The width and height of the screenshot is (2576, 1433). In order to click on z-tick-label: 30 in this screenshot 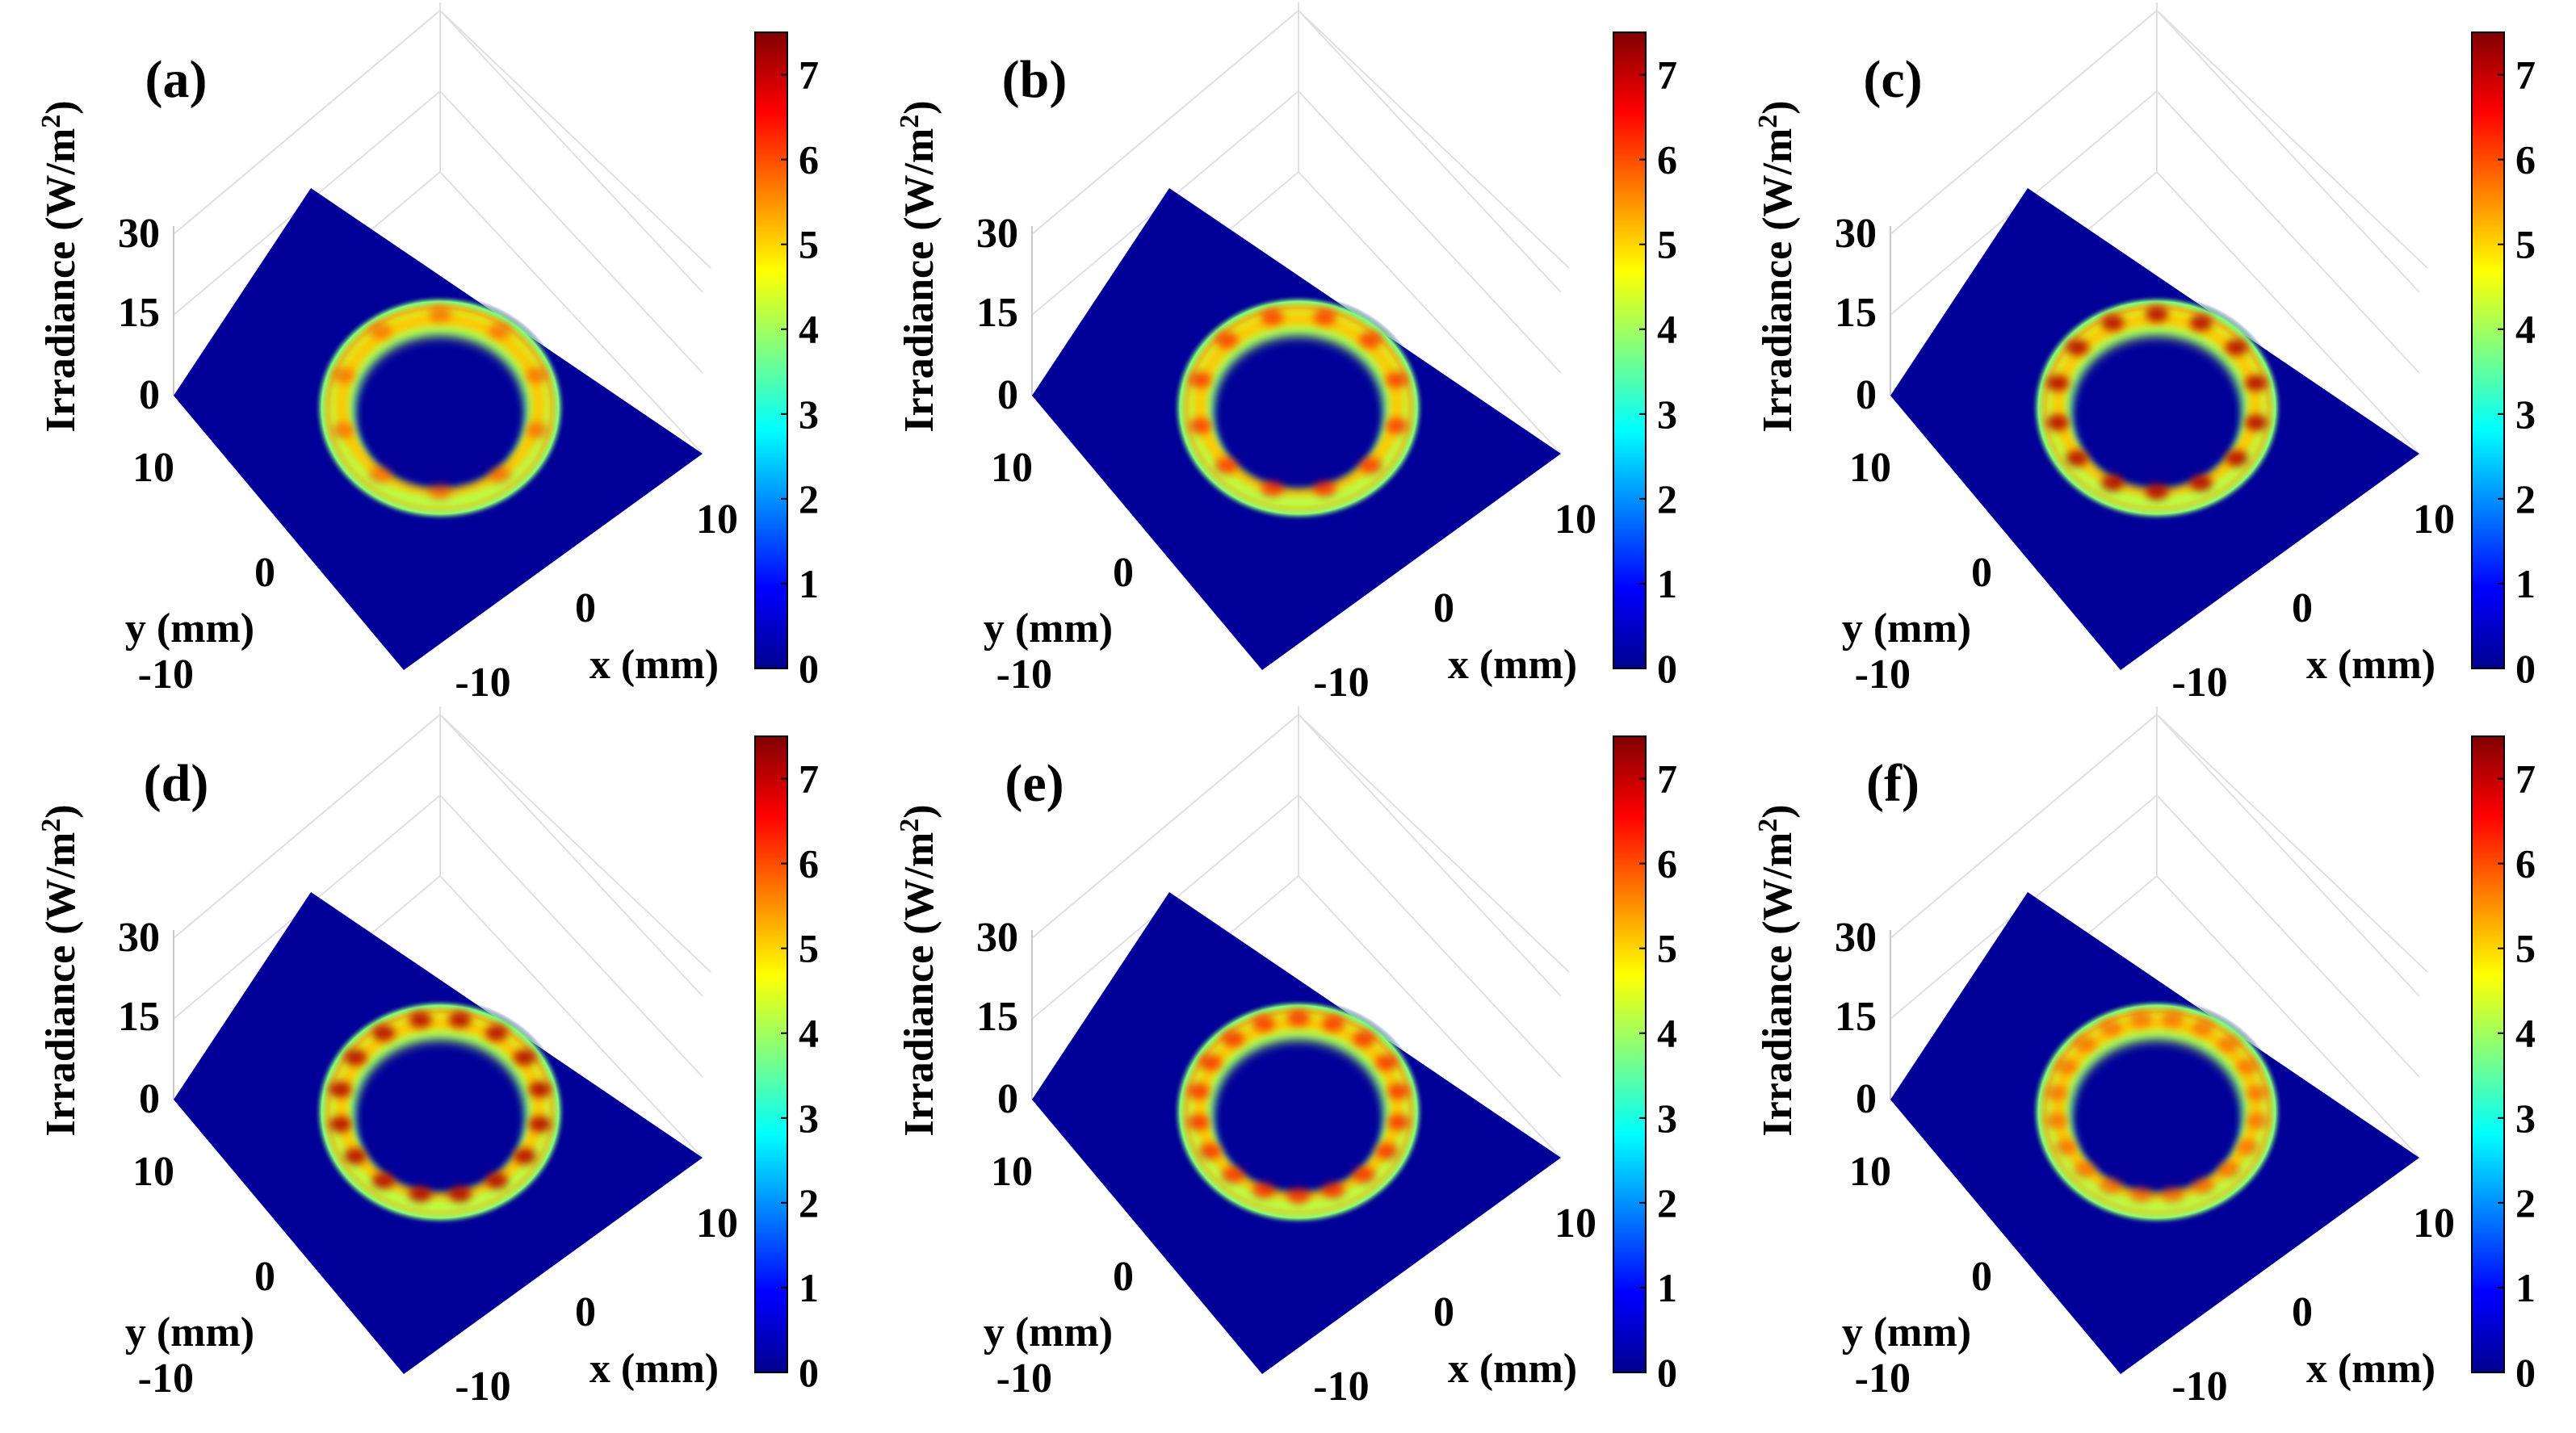, I will do `click(1856, 938)`.